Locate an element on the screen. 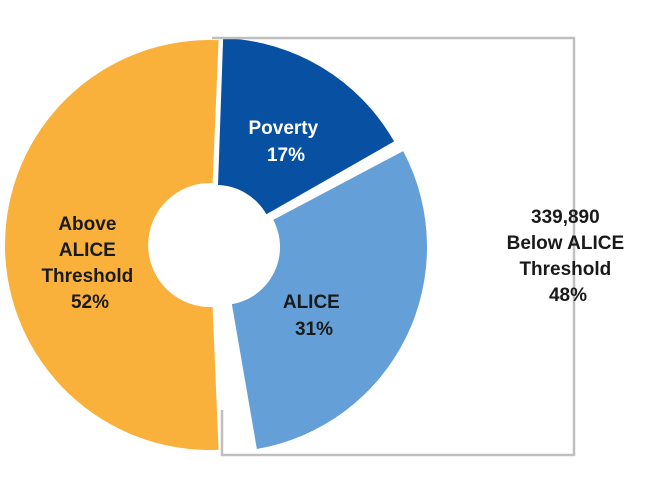 The image size is (645, 486). slice-poverty is located at coordinates (306, 126).